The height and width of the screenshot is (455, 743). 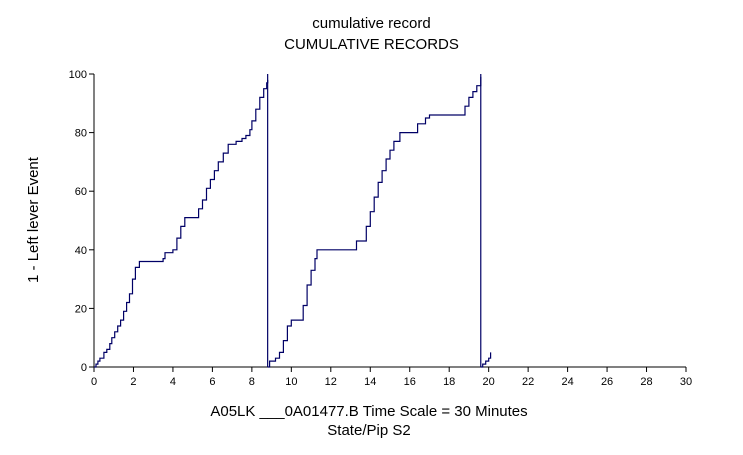 What do you see at coordinates (686, 382) in the screenshot?
I see `x-tick-label: 30` at bounding box center [686, 382].